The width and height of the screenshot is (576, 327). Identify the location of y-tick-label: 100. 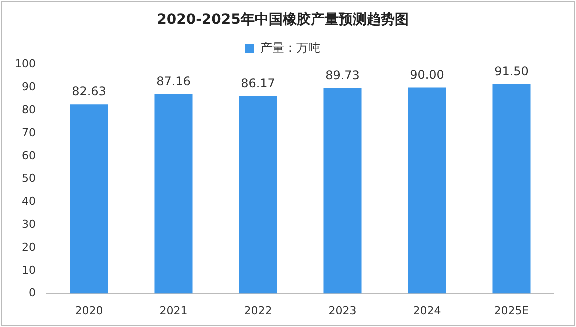
(25, 64).